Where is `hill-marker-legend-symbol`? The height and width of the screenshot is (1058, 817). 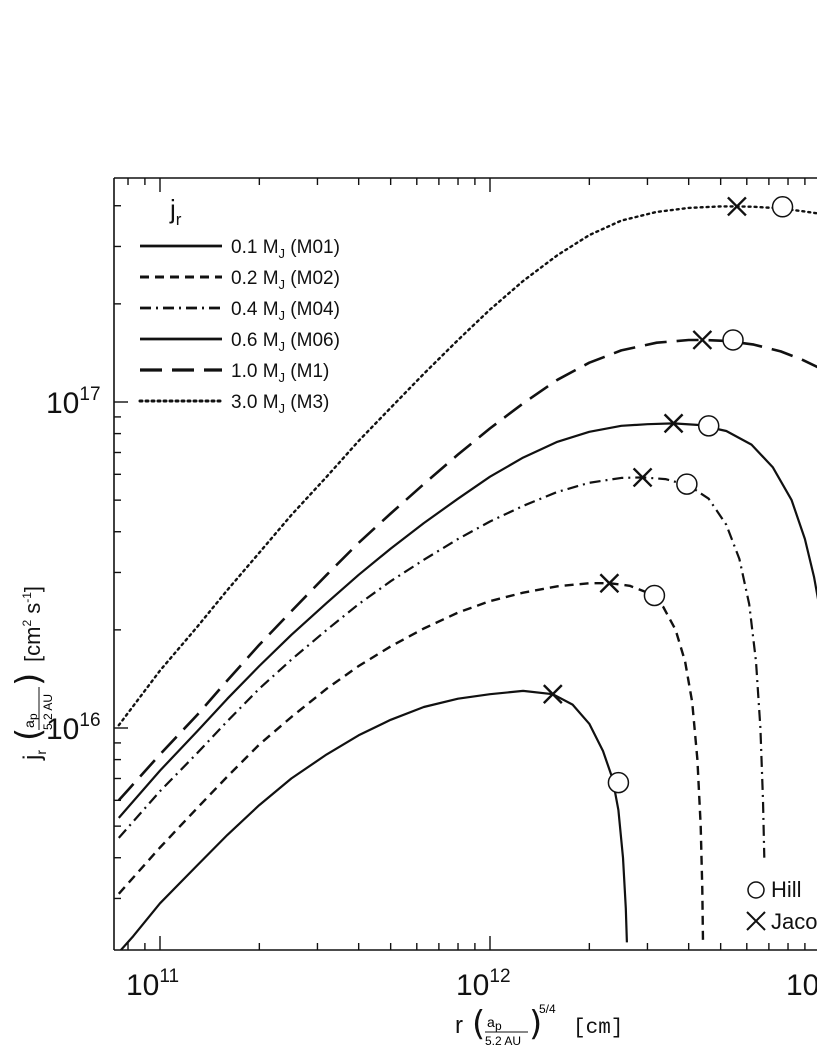 hill-marker-legend-symbol is located at coordinates (756, 890).